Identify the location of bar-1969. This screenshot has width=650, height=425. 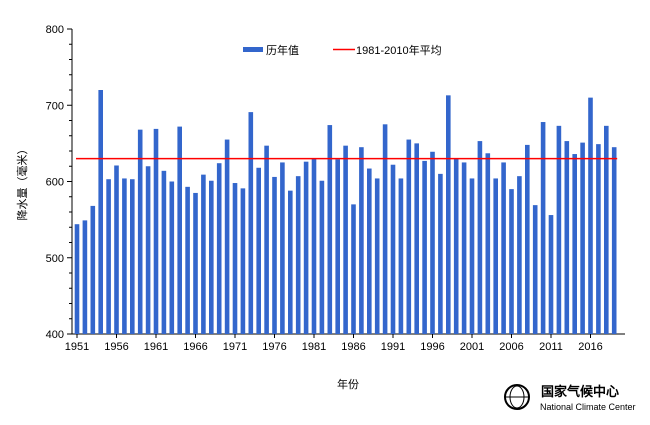
(219, 248).